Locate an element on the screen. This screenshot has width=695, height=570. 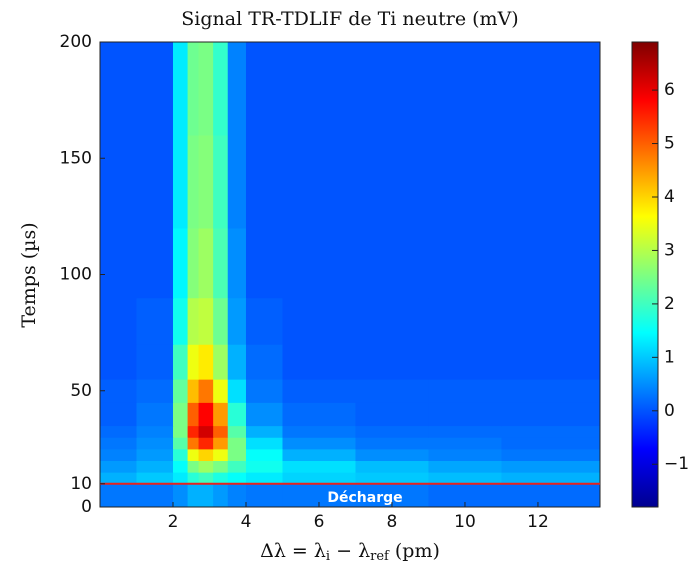
y-tick-label: 0 is located at coordinates (86, 507).